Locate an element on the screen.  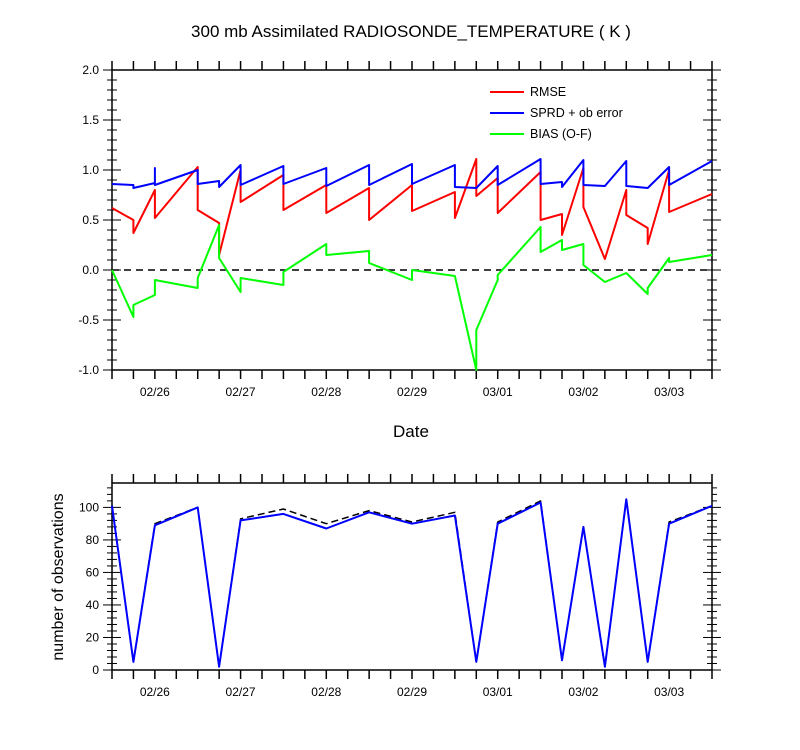
y-tick-label: 60 is located at coordinates (93, 572).